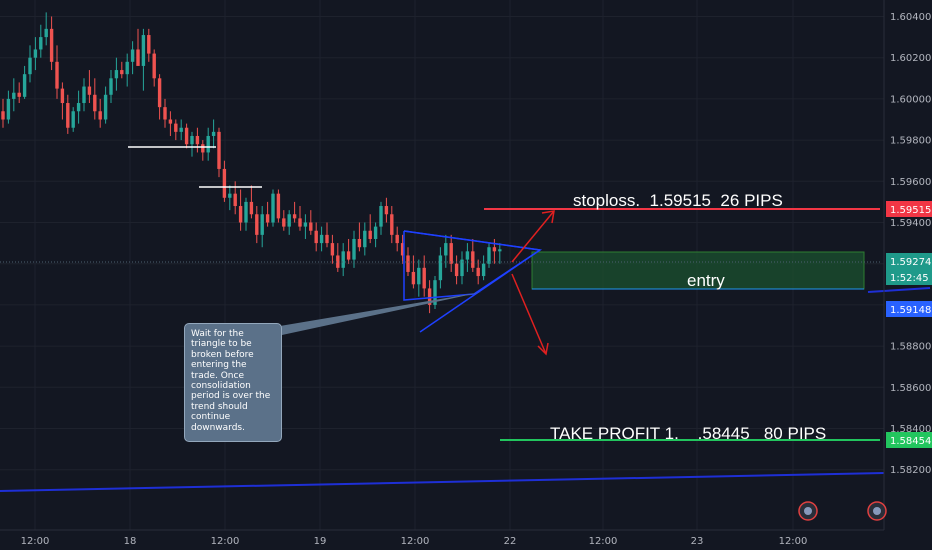 The height and width of the screenshot is (550, 932). What do you see at coordinates (877, 511) in the screenshot?
I see `flag-marker-icon` at bounding box center [877, 511].